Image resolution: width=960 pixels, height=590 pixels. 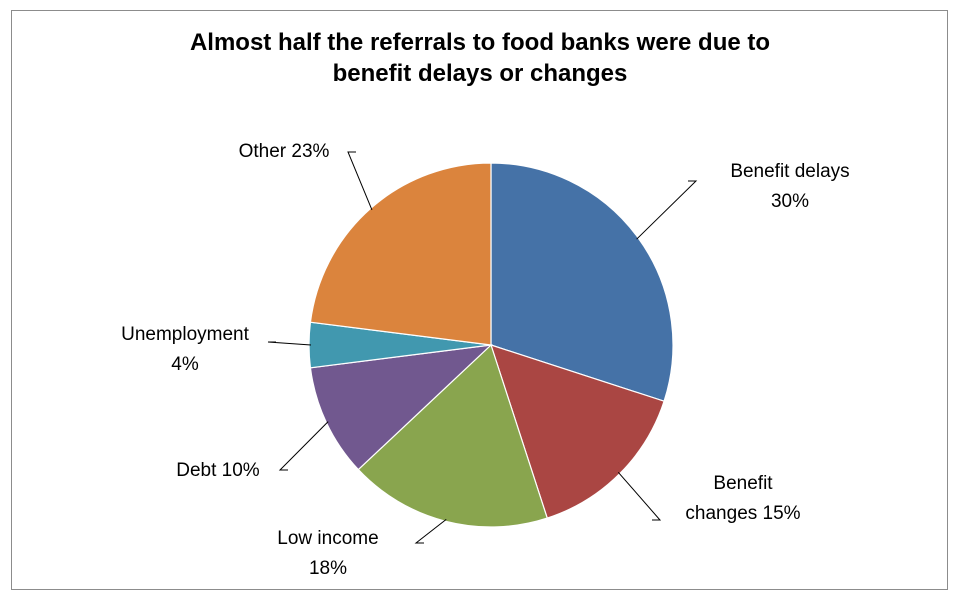 I want to click on chart-title-line-2: benefit delays or changes, so click(x=480, y=73).